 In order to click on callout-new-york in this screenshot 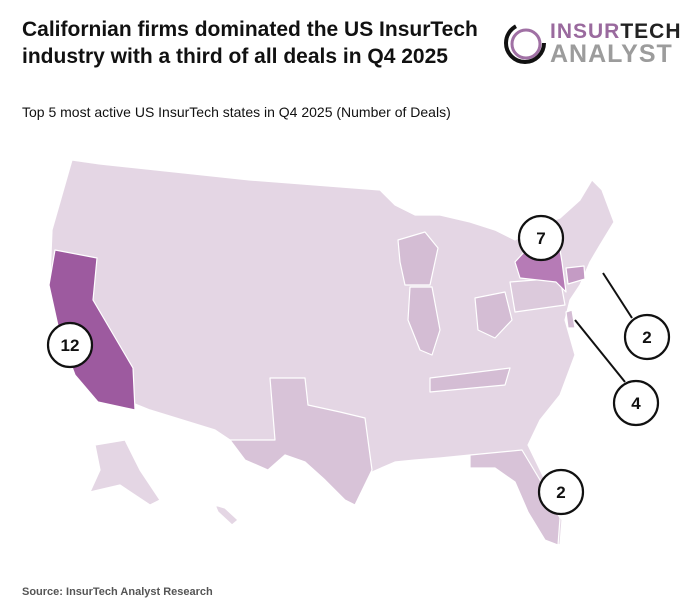, I will do `click(541, 238)`.